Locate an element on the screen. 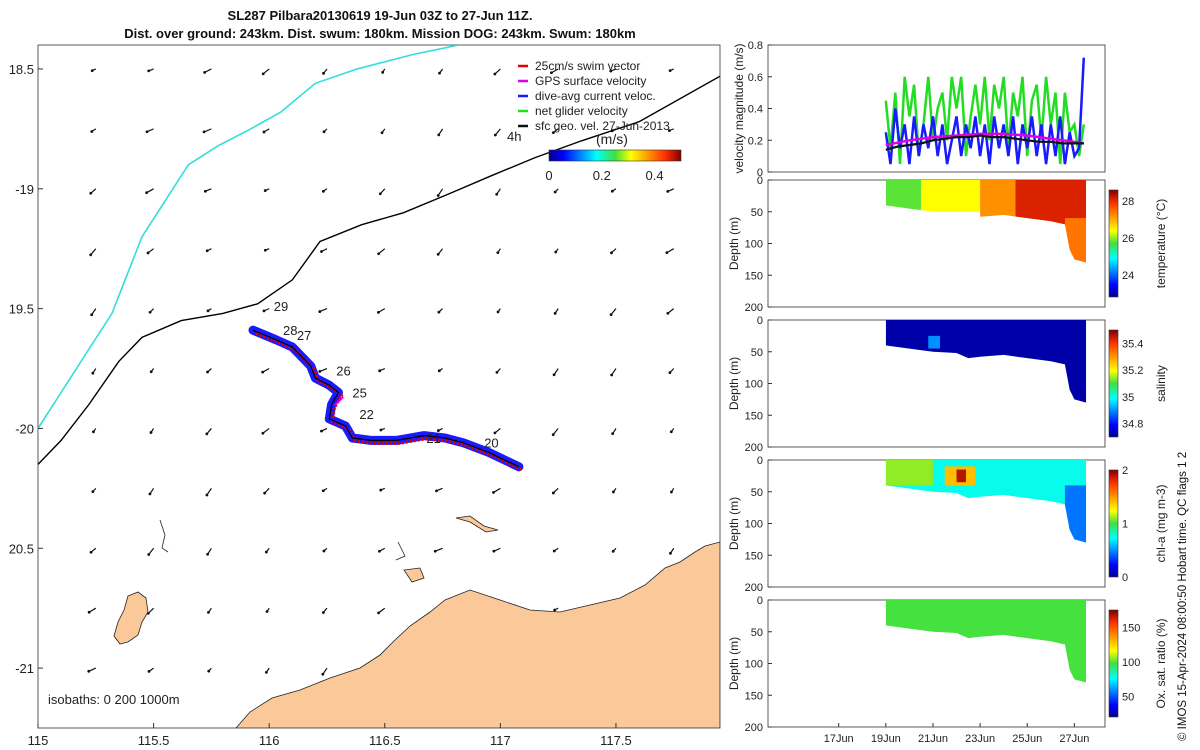 This screenshot has width=1200, height=750. oxygen-colorbar is located at coordinates (1113, 663).